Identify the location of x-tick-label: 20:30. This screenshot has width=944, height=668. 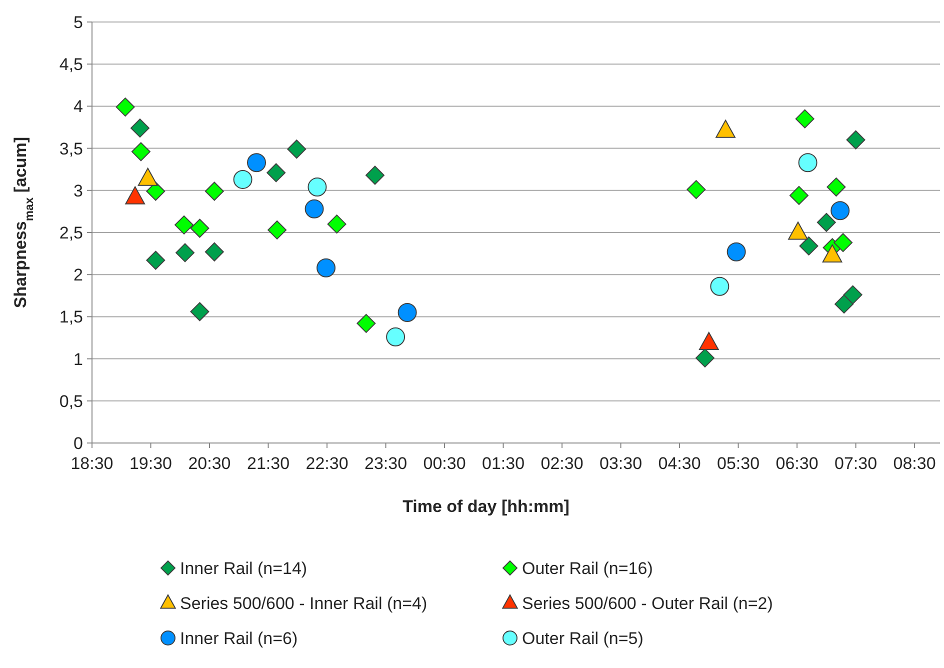
(209, 463).